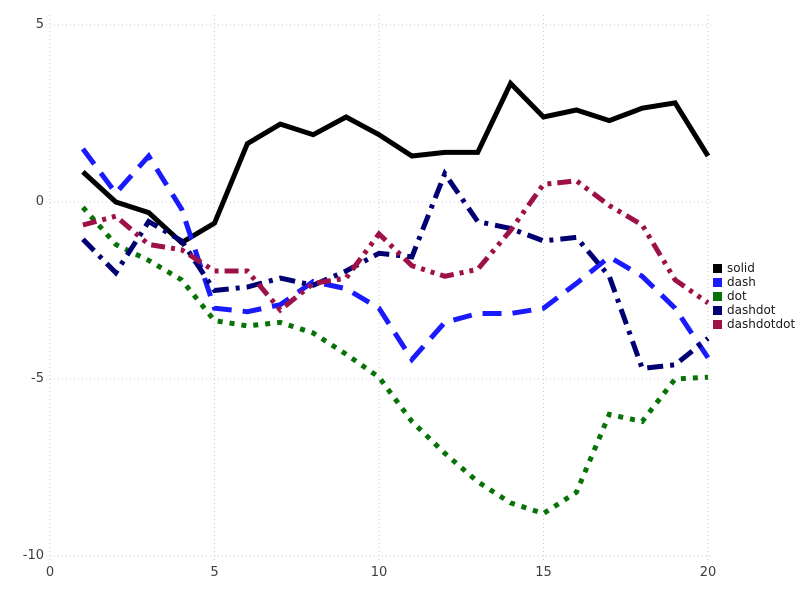  What do you see at coordinates (737, 296) in the screenshot?
I see `legend-label: dot` at bounding box center [737, 296].